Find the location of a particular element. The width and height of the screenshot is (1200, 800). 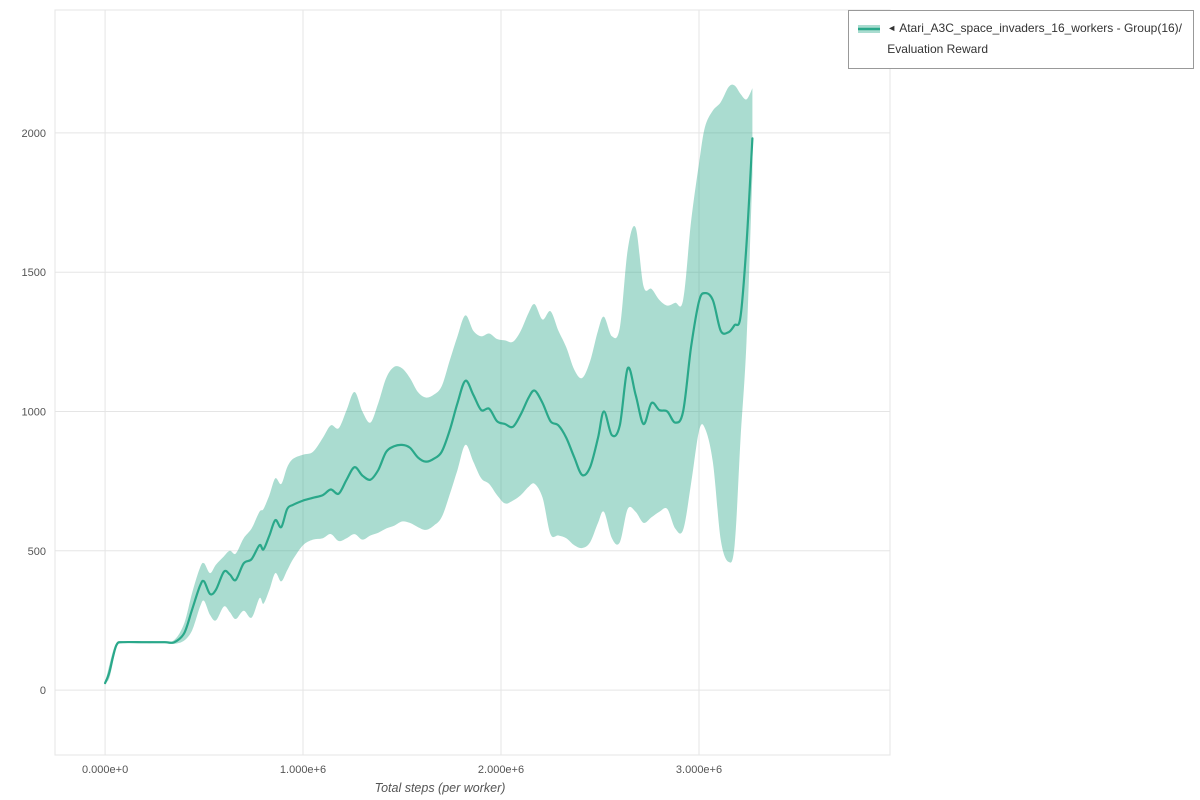

y-tick-label: 1500 is located at coordinates (34, 273).